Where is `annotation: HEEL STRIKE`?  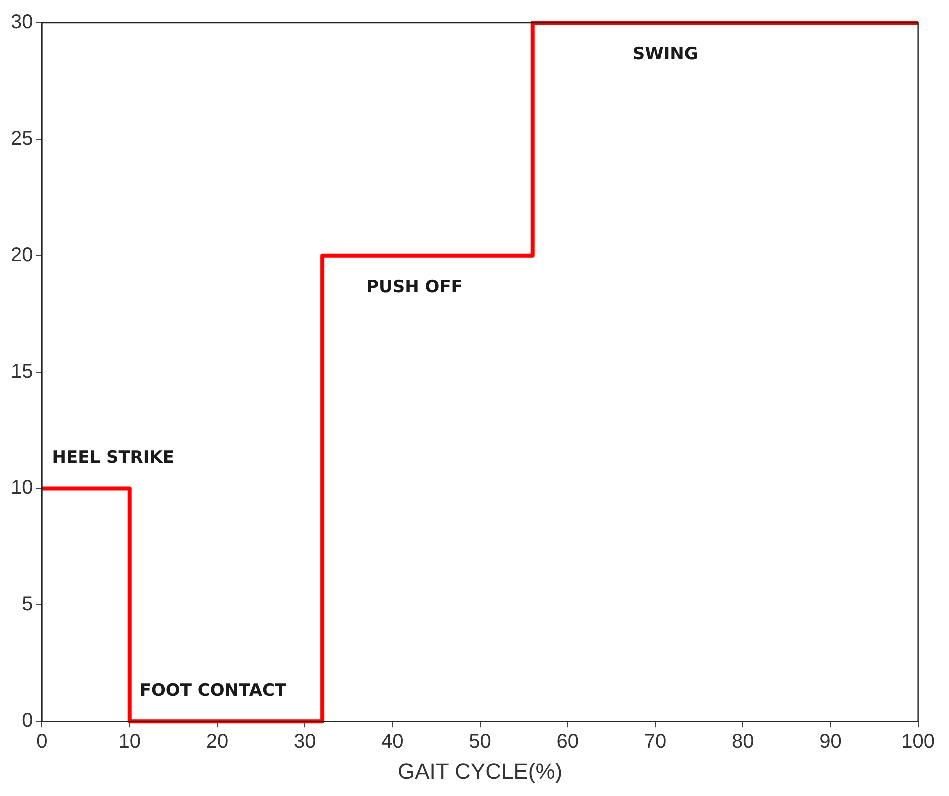 annotation: HEEL STRIKE is located at coordinates (113, 458).